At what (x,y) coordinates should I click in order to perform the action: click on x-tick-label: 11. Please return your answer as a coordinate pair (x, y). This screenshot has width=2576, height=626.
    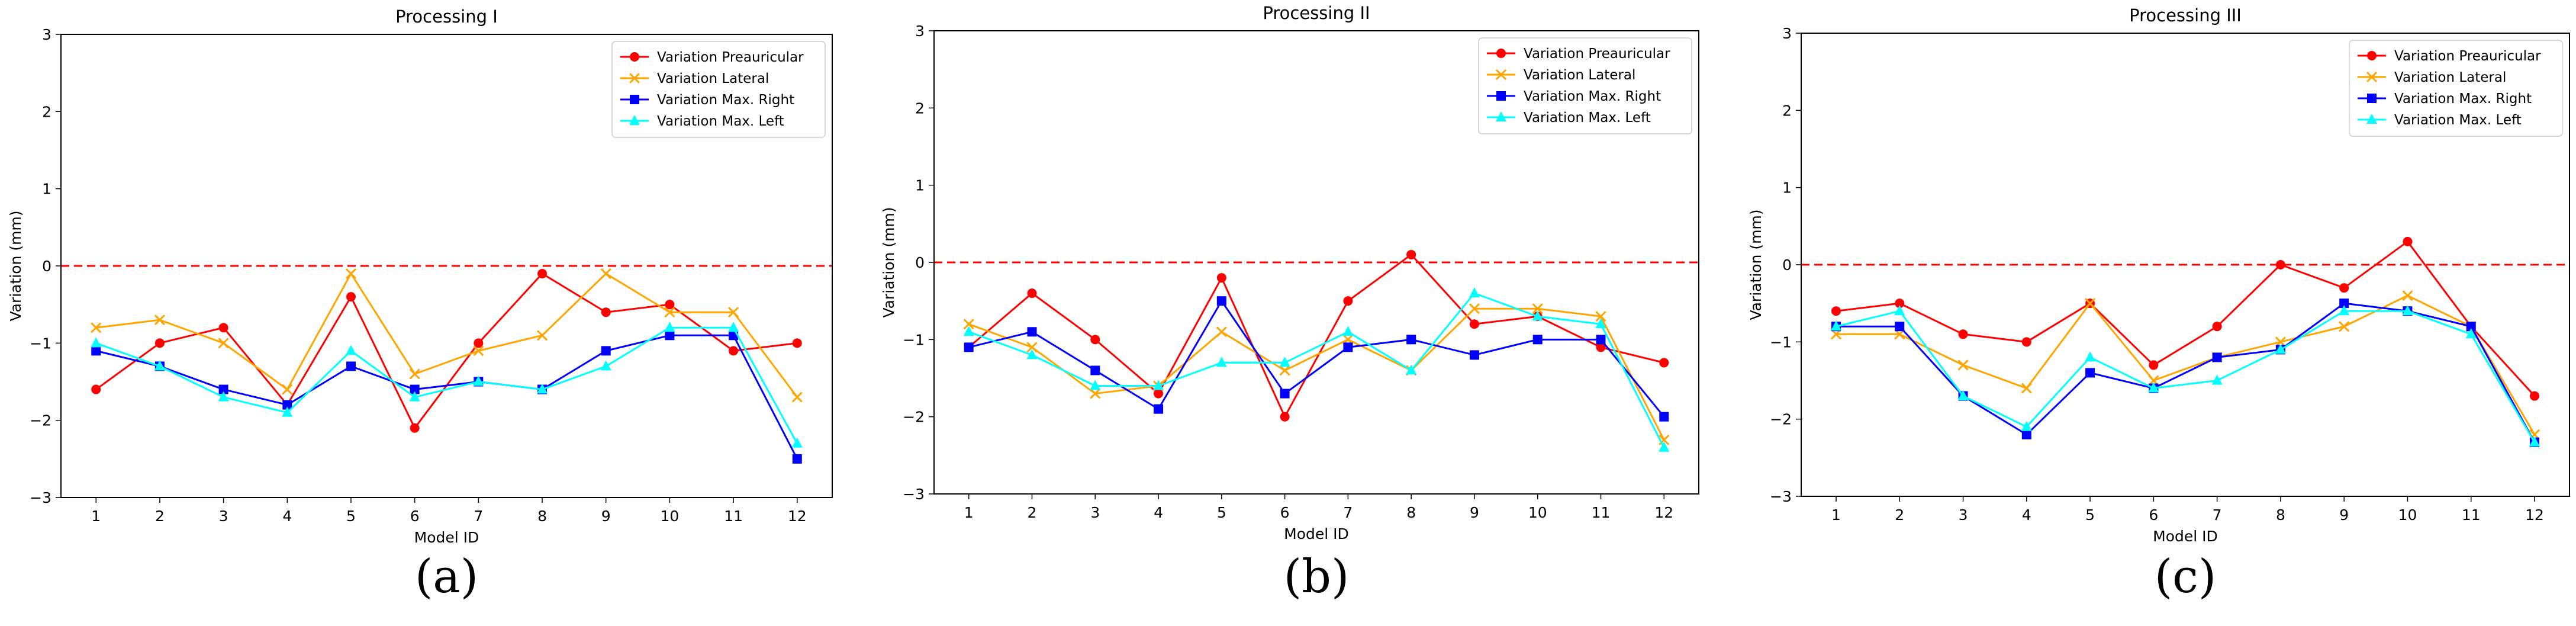
    Looking at the image, I should click on (1601, 512).